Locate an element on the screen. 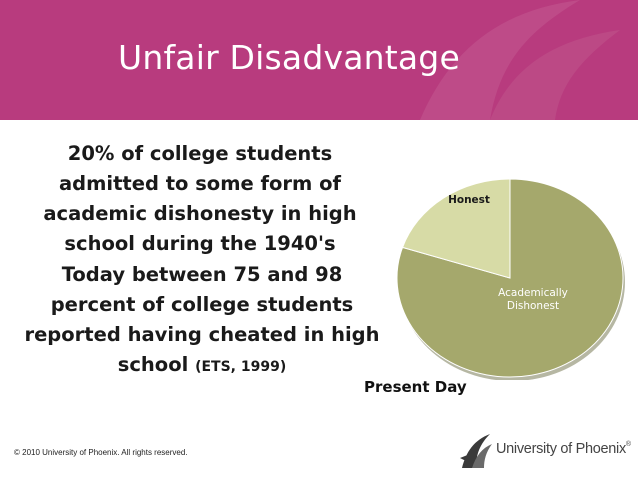 The height and width of the screenshot is (479, 638). citation: (ETS, 1999) is located at coordinates (241, 367).